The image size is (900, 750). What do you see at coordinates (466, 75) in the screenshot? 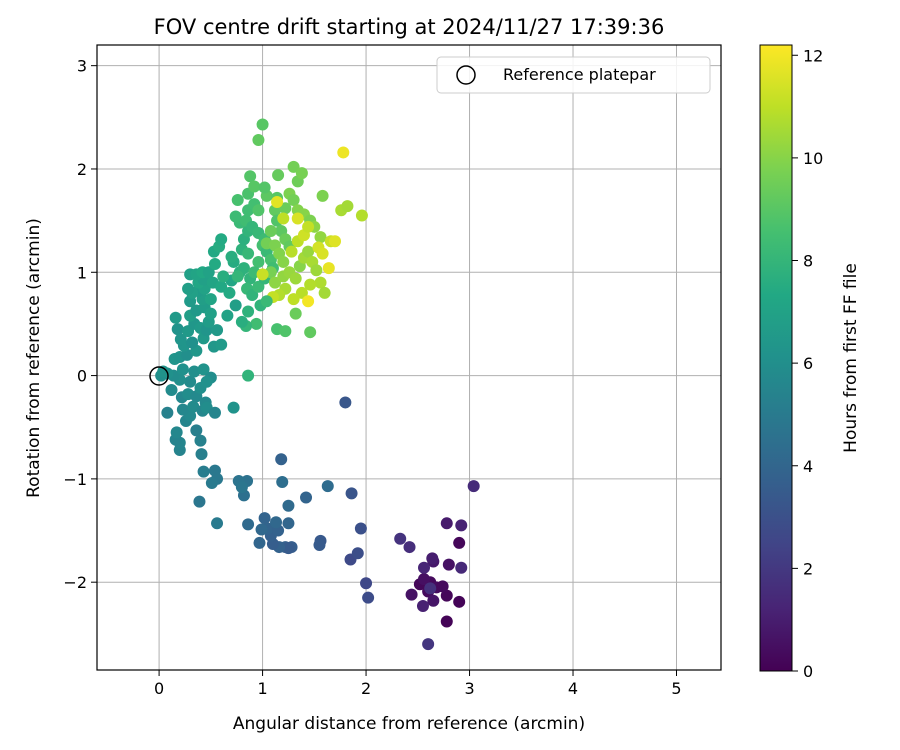
I see `legend-open-circle-marker` at bounding box center [466, 75].